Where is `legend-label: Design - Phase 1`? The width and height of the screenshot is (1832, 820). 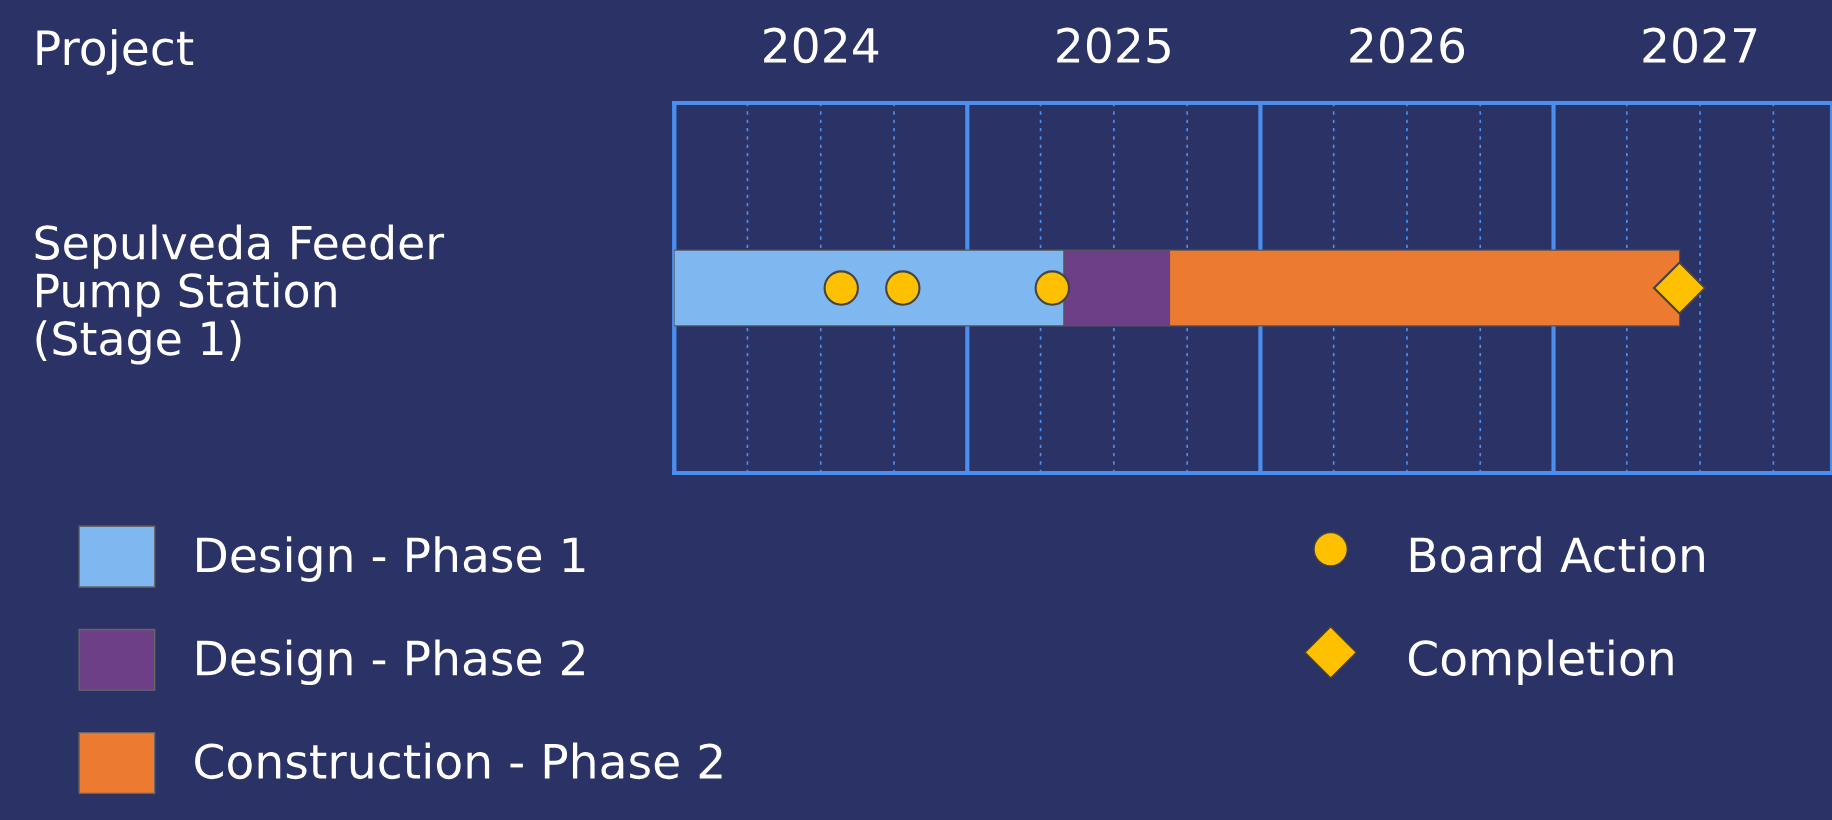 legend-label: Design - Phase 1 is located at coordinates (391, 559).